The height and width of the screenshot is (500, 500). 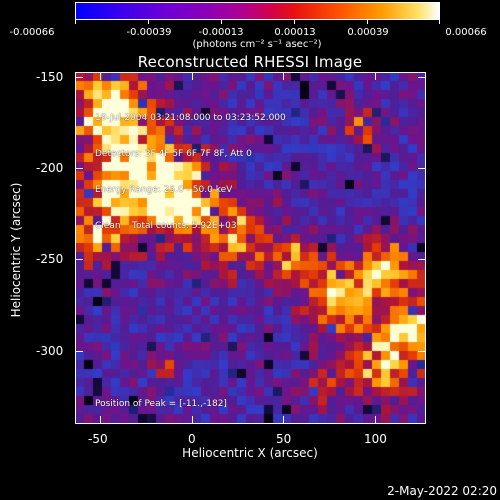 I want to click on annotation-energy: Energy Range: 25.0 - 50.0 keV, so click(x=164, y=190).